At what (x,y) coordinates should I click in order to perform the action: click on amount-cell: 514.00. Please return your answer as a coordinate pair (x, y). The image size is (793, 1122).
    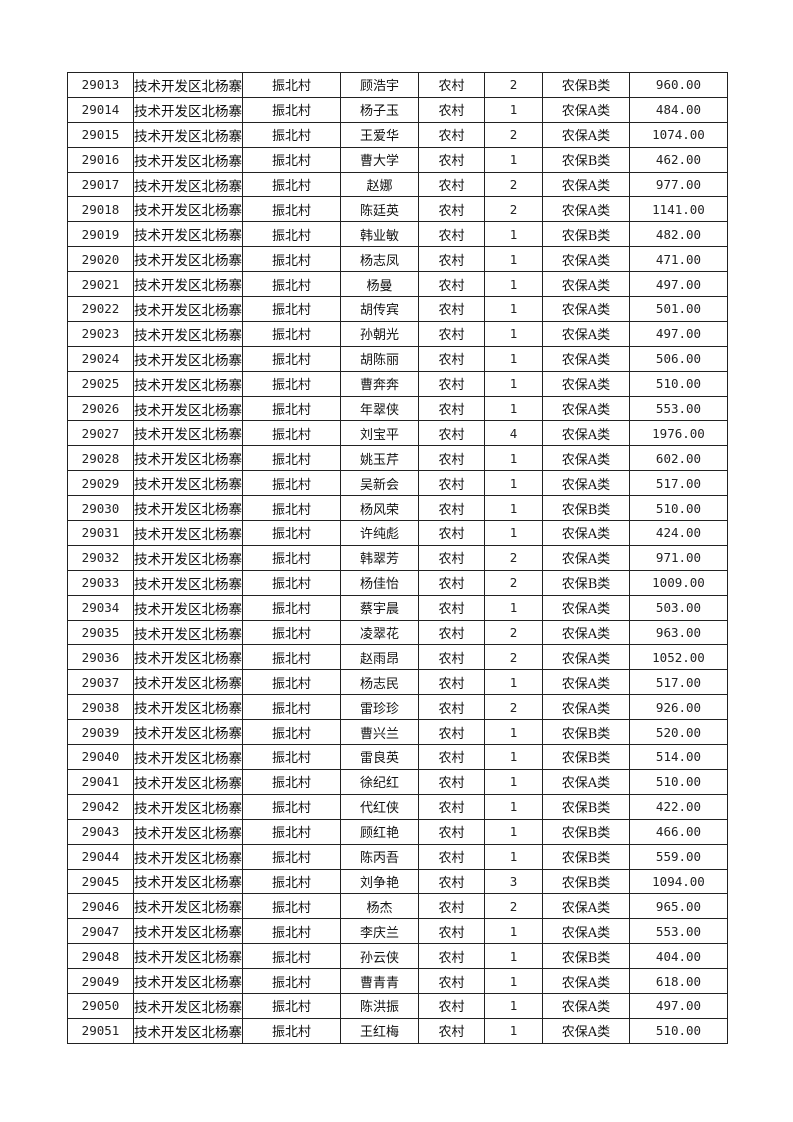
    Looking at the image, I should click on (678, 757).